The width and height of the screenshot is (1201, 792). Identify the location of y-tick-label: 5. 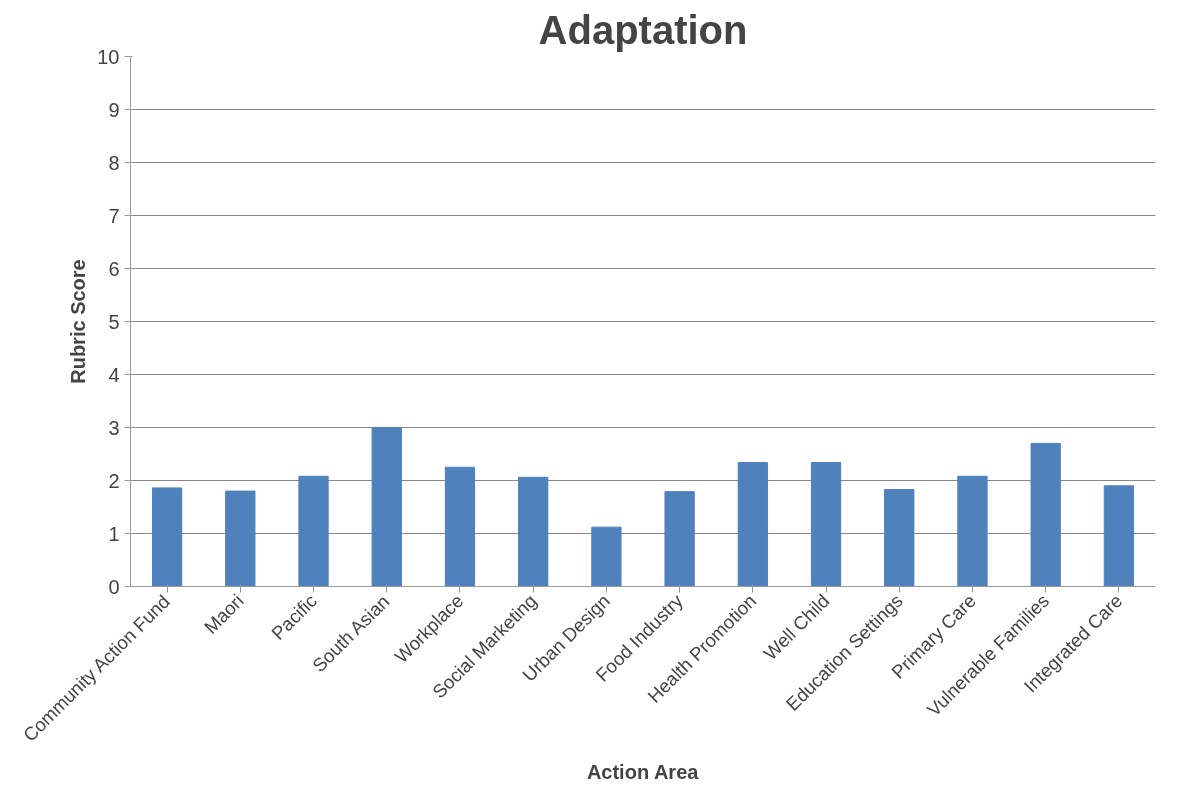
(114, 321).